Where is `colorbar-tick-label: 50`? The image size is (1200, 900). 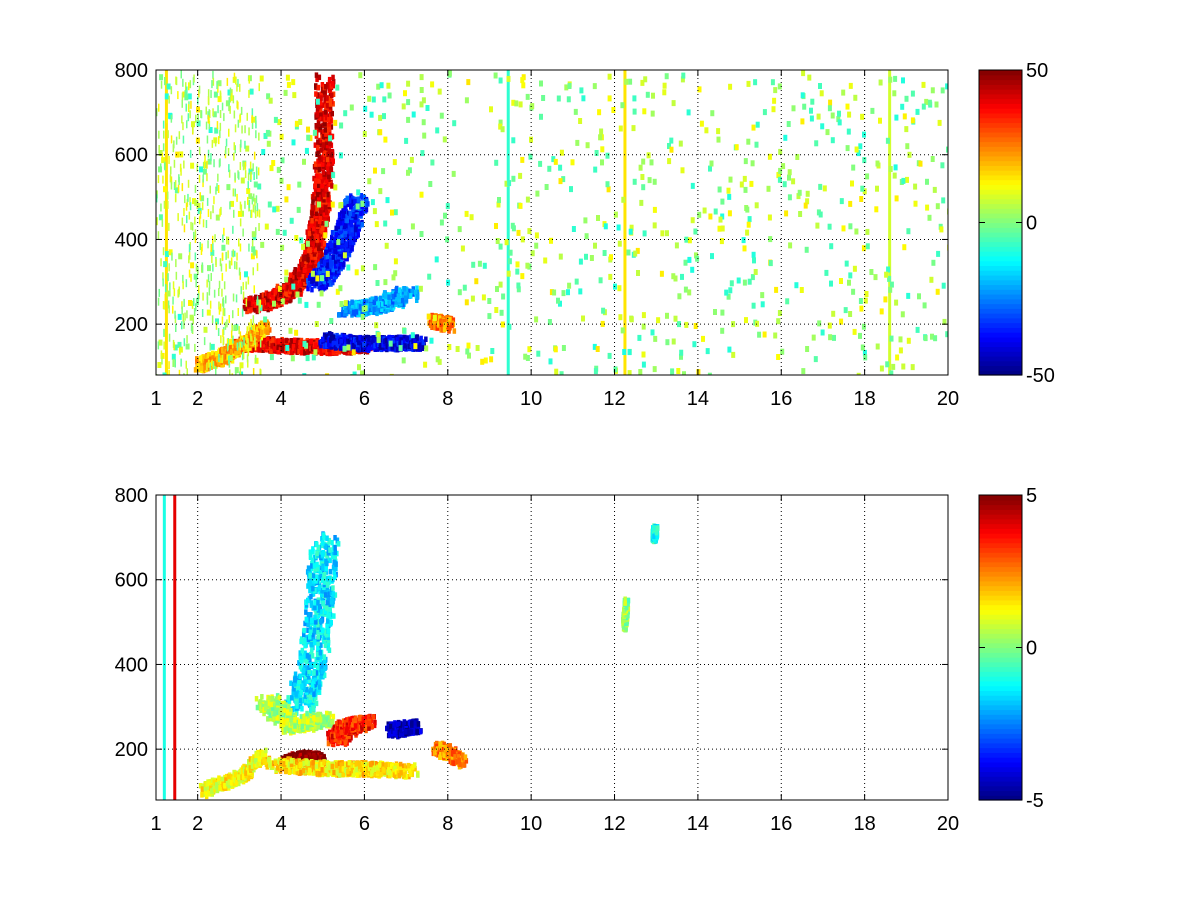 colorbar-tick-label: 50 is located at coordinates (1037, 71).